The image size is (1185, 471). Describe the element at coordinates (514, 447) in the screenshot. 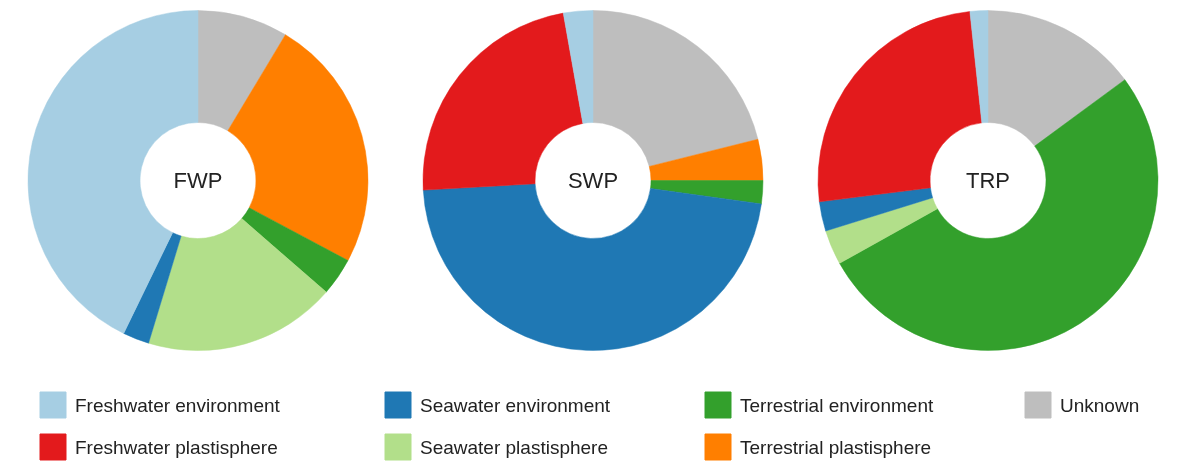

I see `legend-label: Seawater plastisphere` at that location.